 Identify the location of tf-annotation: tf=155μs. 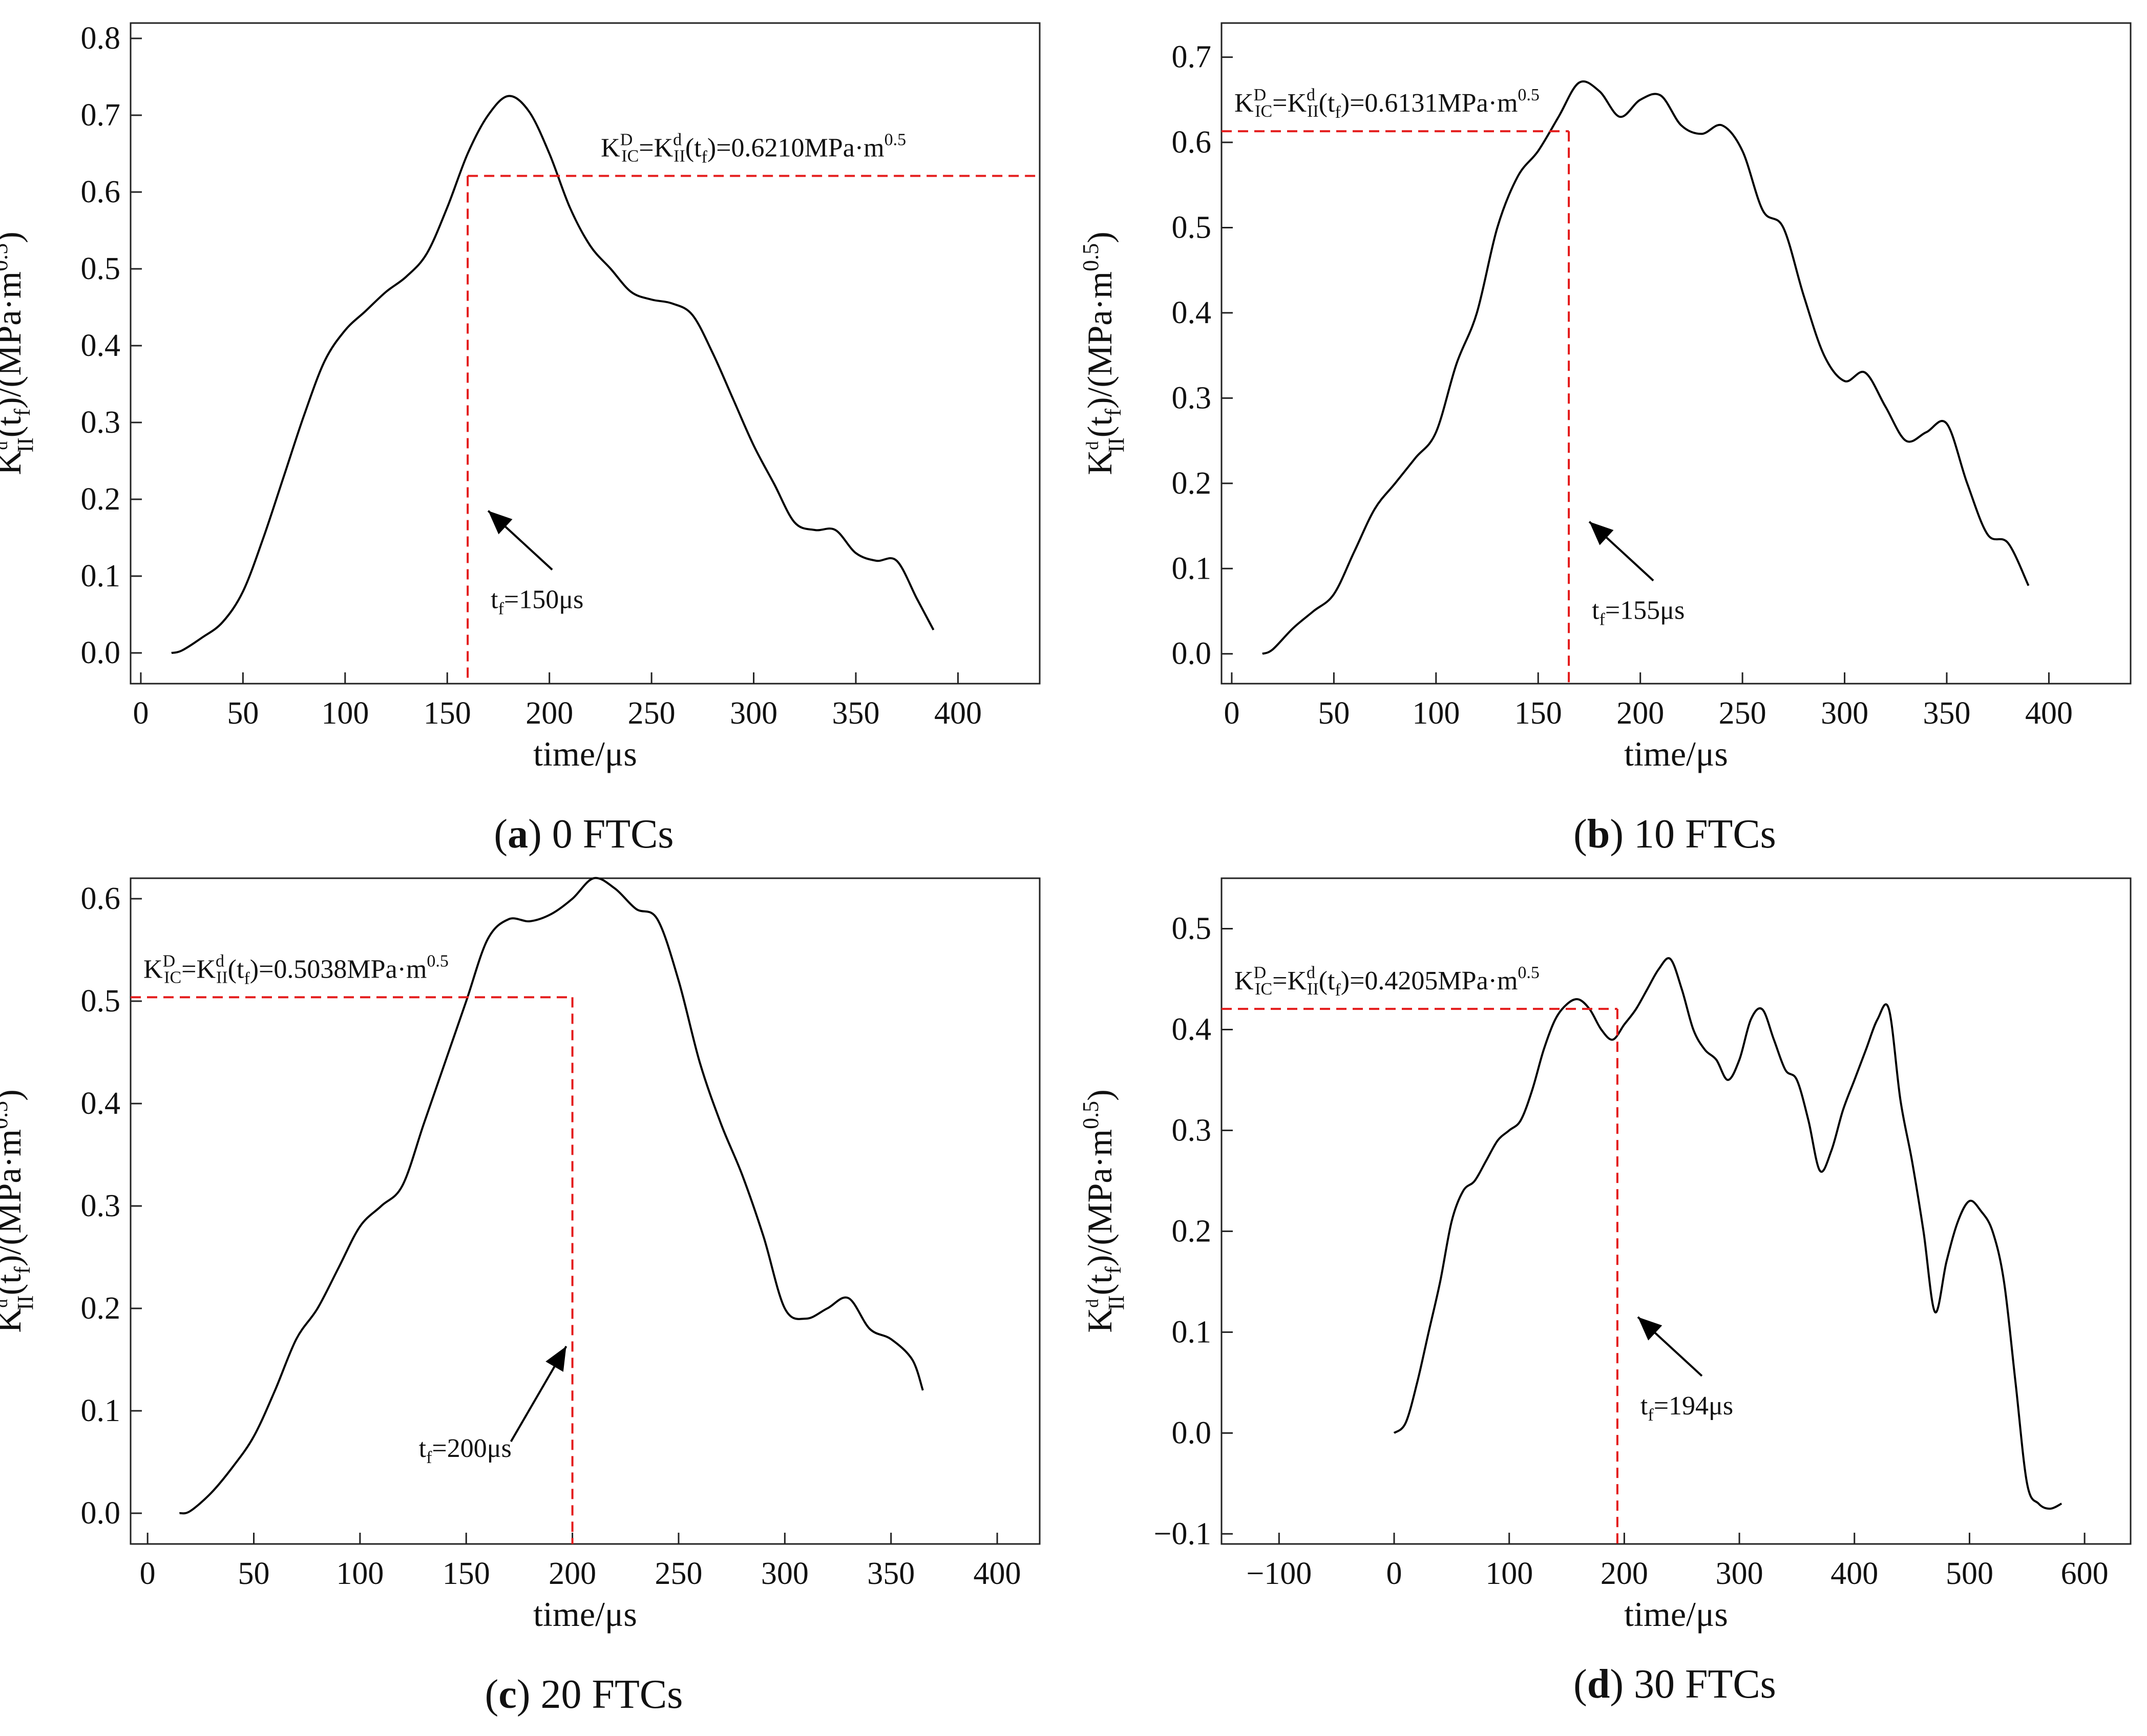
(1638, 613).